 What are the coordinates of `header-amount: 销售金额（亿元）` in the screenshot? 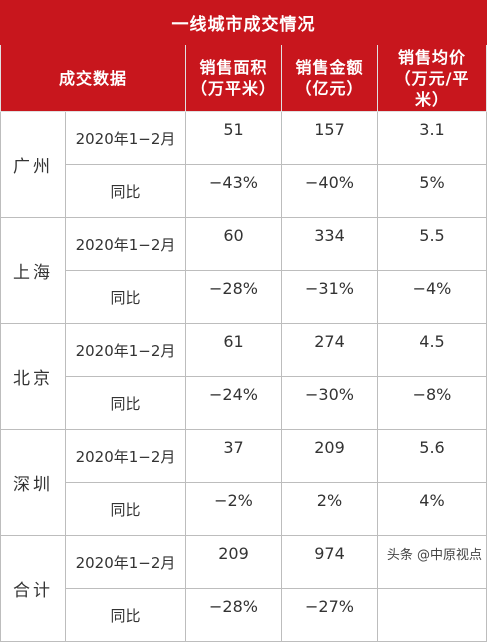 It's located at (329, 78).